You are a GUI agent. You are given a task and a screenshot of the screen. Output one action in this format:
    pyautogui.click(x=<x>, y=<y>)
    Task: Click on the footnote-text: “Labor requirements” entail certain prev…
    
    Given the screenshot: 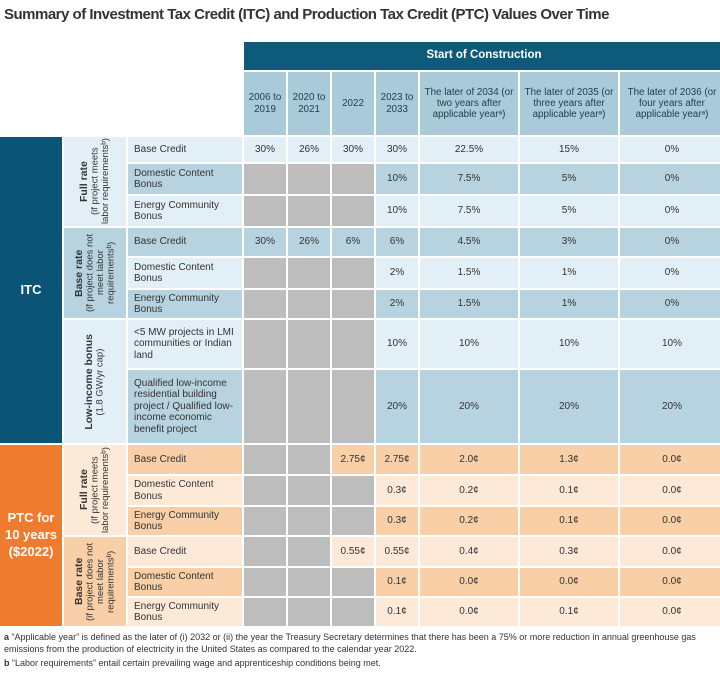 What is the action you would take?
    pyautogui.click(x=196, y=663)
    